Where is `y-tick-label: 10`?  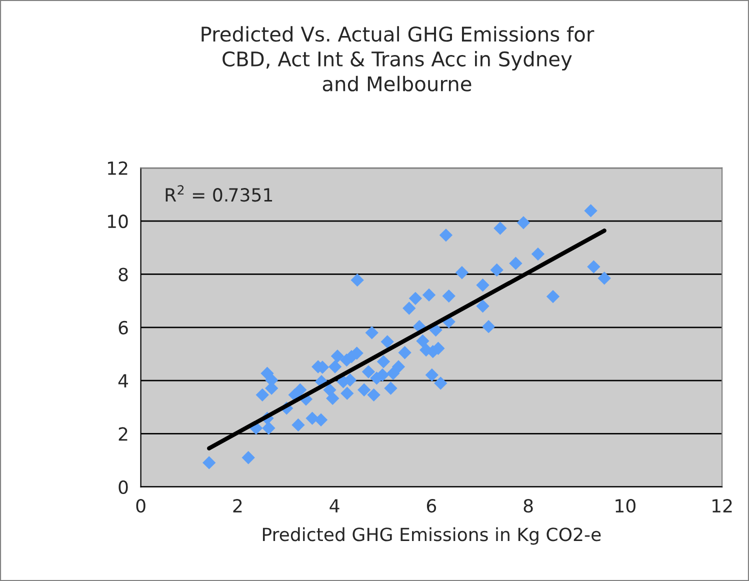 y-tick-label: 10 is located at coordinates (118, 221).